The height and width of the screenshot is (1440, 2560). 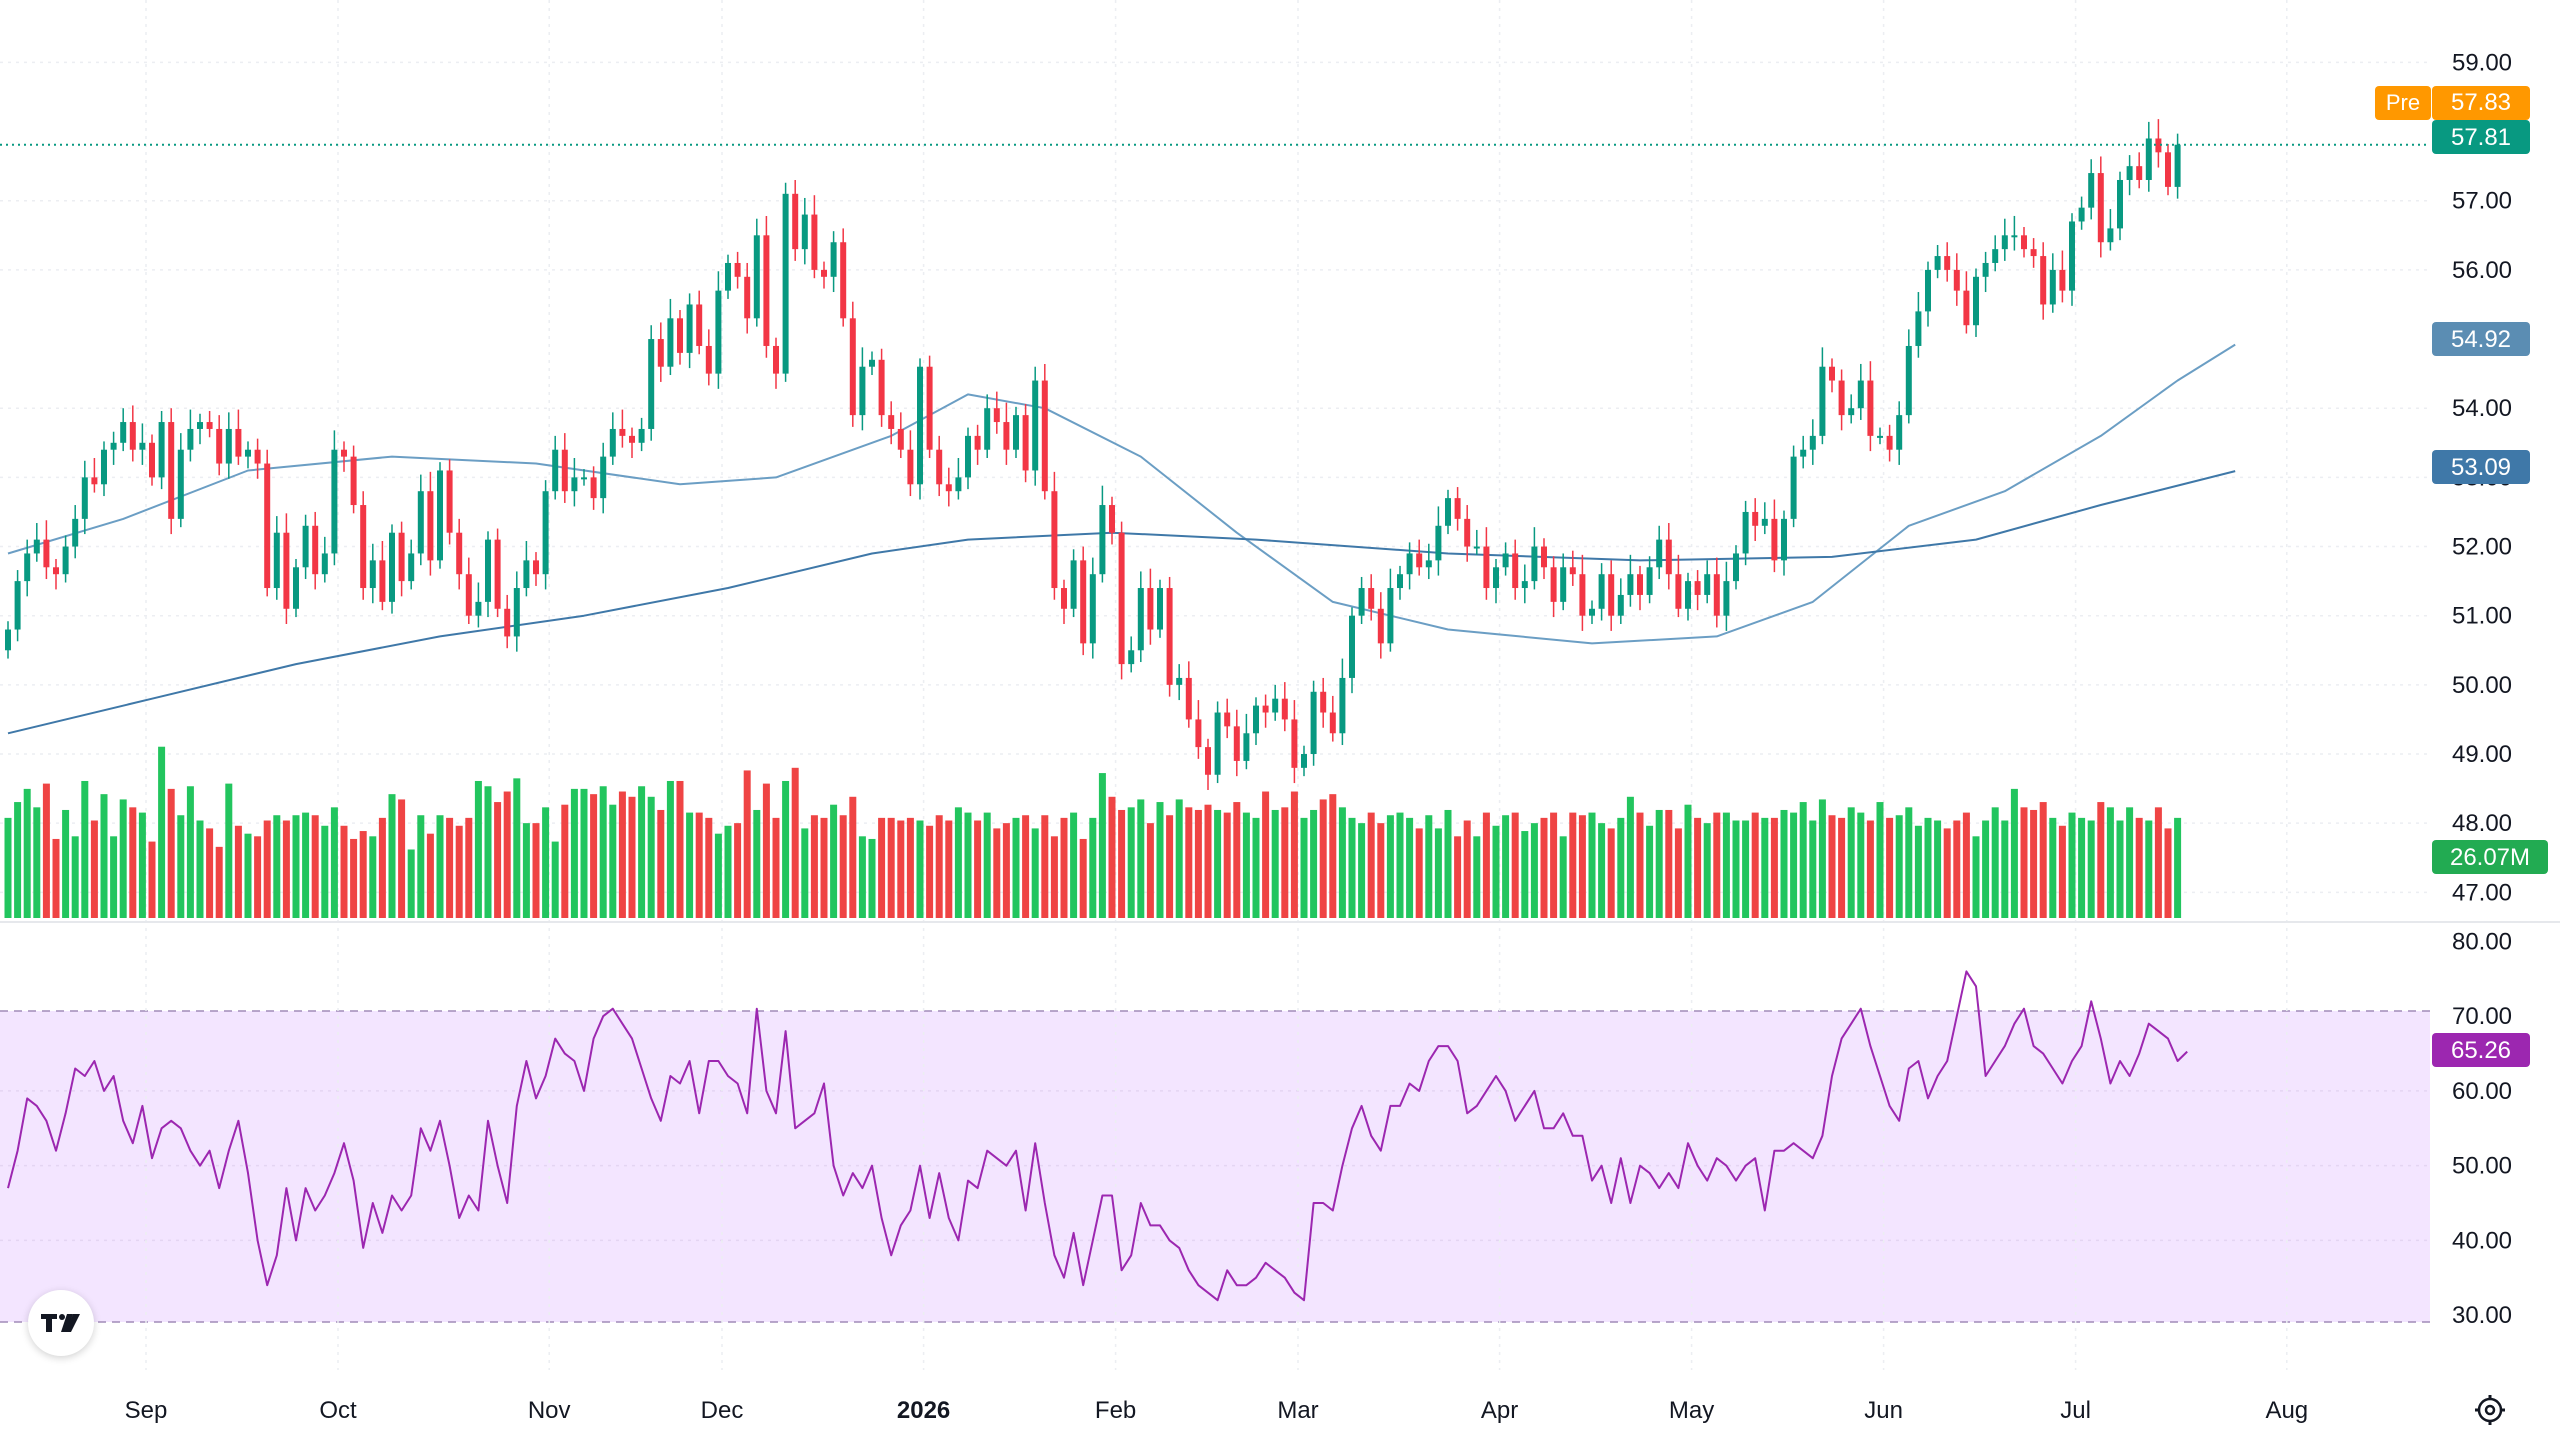 What do you see at coordinates (61, 1323) in the screenshot?
I see `tradingview-logo-icon` at bounding box center [61, 1323].